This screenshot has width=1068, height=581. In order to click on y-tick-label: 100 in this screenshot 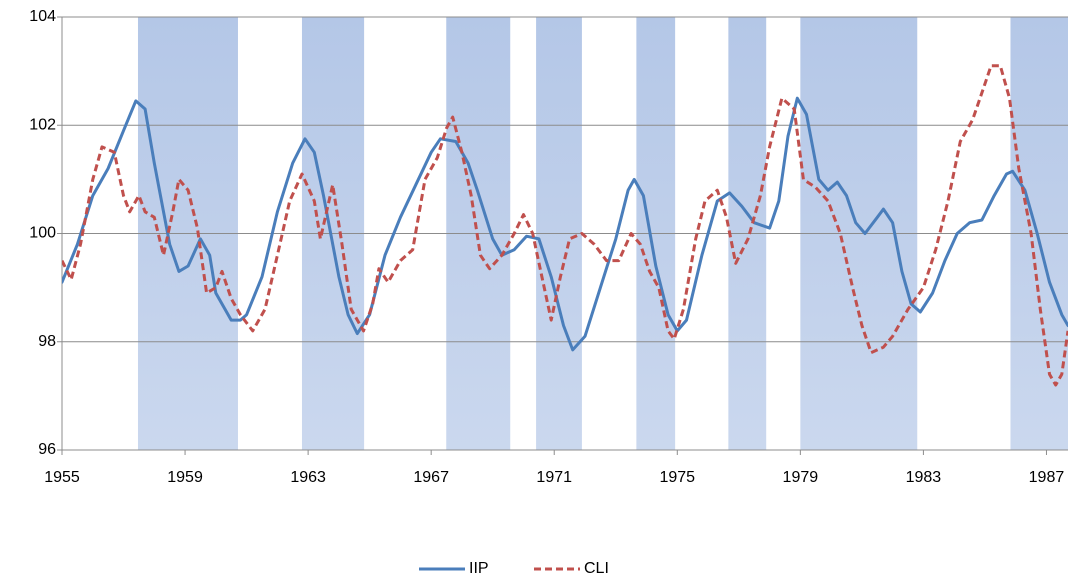, I will do `click(42, 233)`.